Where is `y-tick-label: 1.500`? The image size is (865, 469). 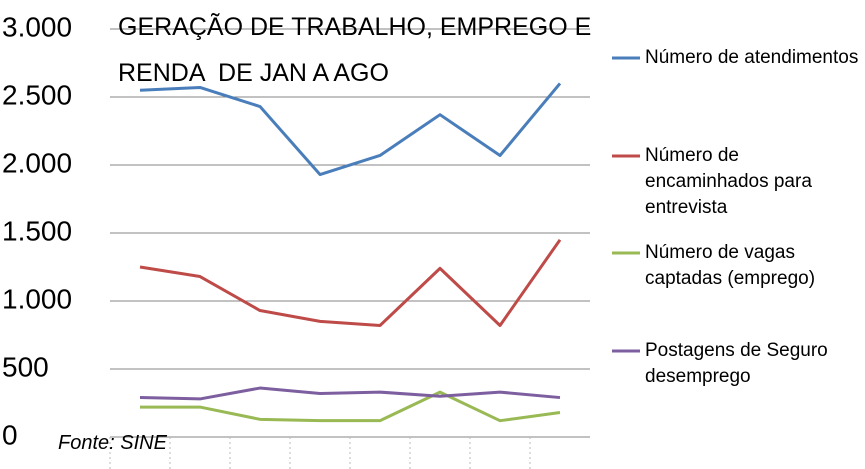 y-tick-label: 1.500 is located at coordinates (37, 230).